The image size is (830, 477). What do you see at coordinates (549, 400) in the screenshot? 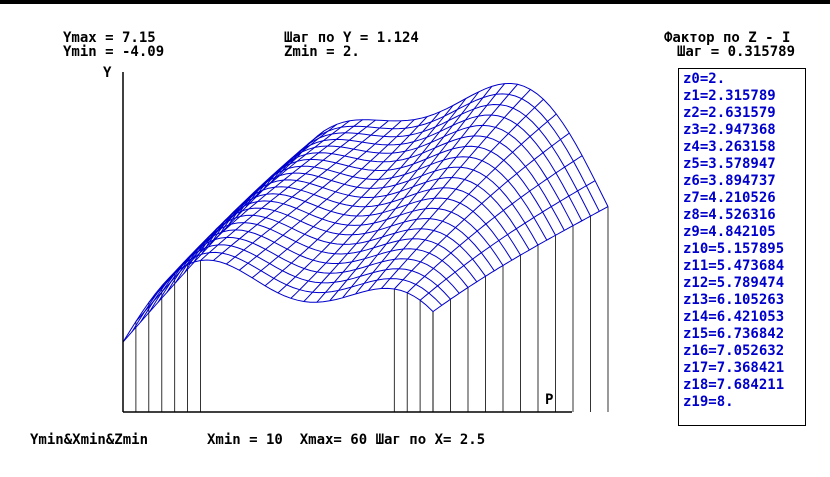
I see `p-axis-label: P` at bounding box center [549, 400].